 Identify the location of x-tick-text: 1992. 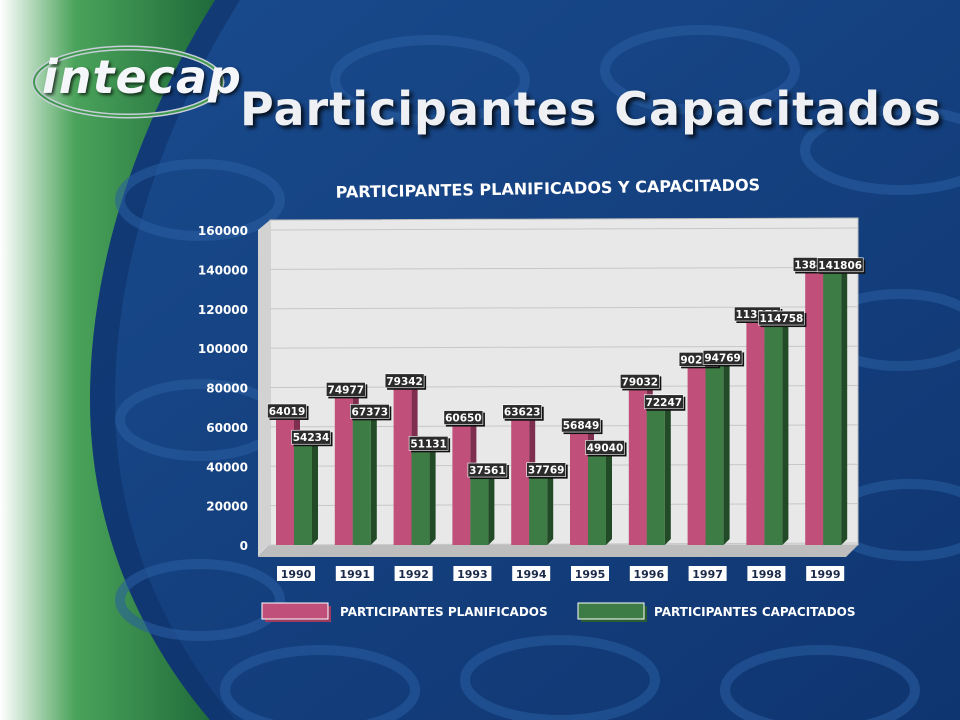
(413, 574).